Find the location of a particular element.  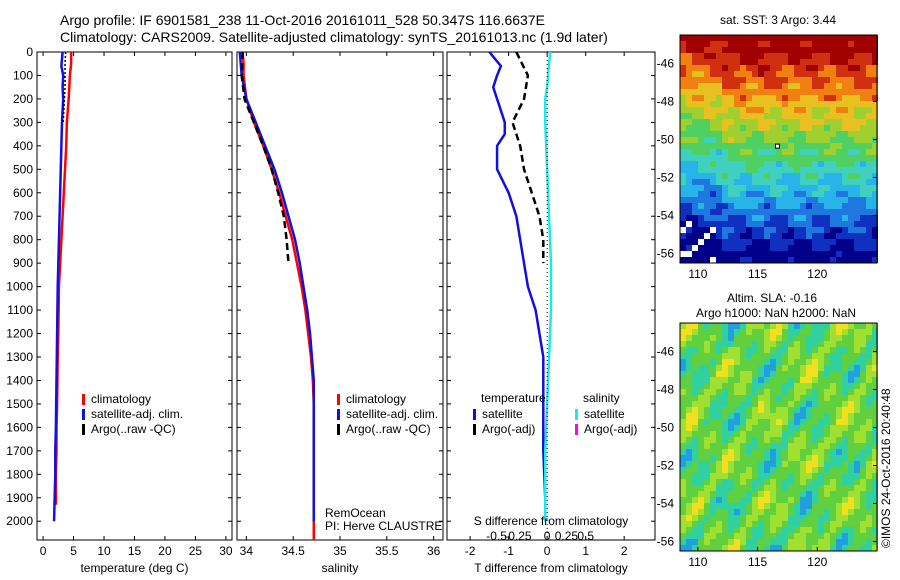

map-frame-sst_map is located at coordinates (778, 149).